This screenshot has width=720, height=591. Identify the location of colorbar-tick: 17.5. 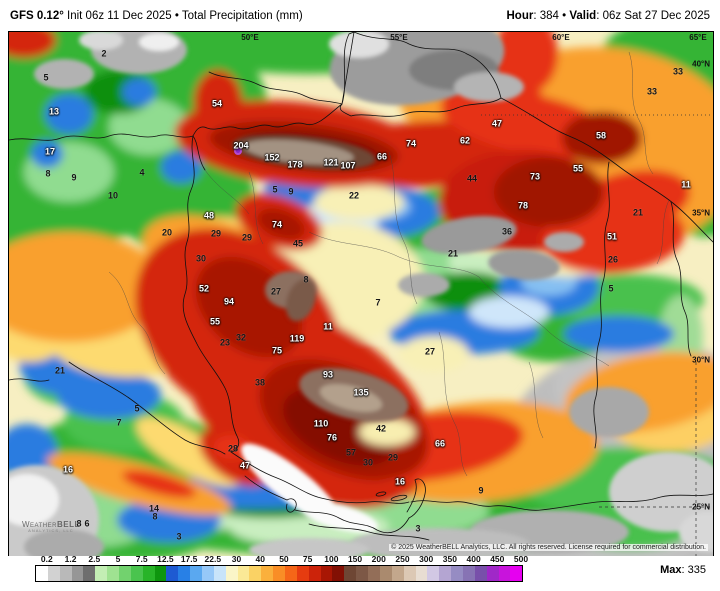
(189, 559).